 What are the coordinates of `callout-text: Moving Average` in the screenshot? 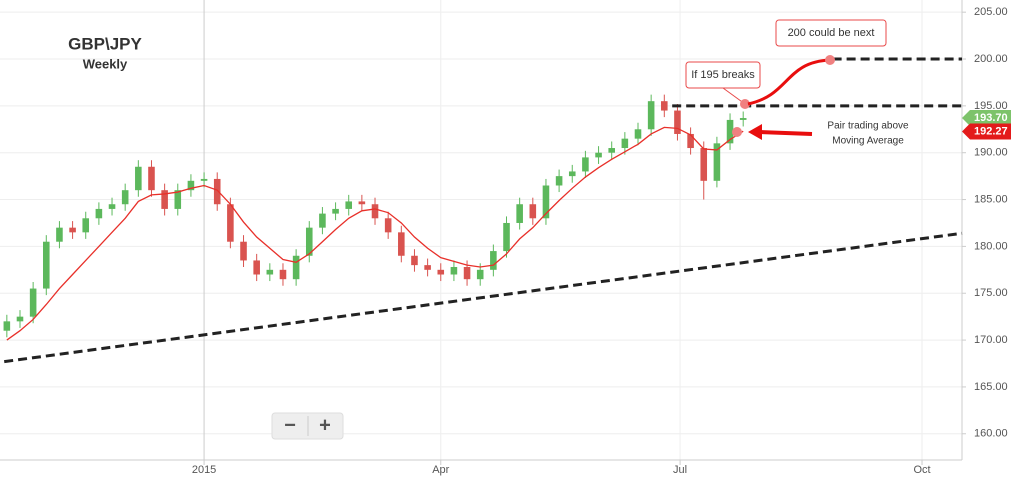 It's located at (868, 141).